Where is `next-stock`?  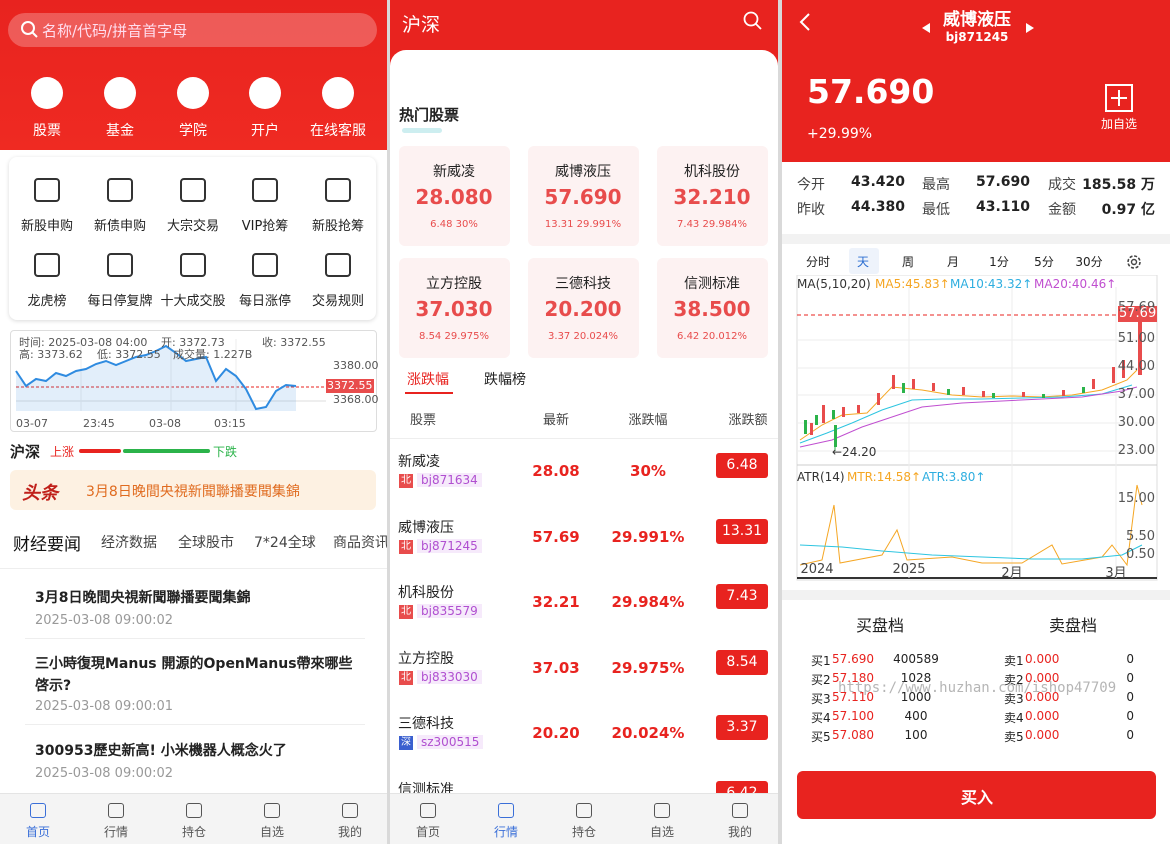 next-stock is located at coordinates (1029, 28).